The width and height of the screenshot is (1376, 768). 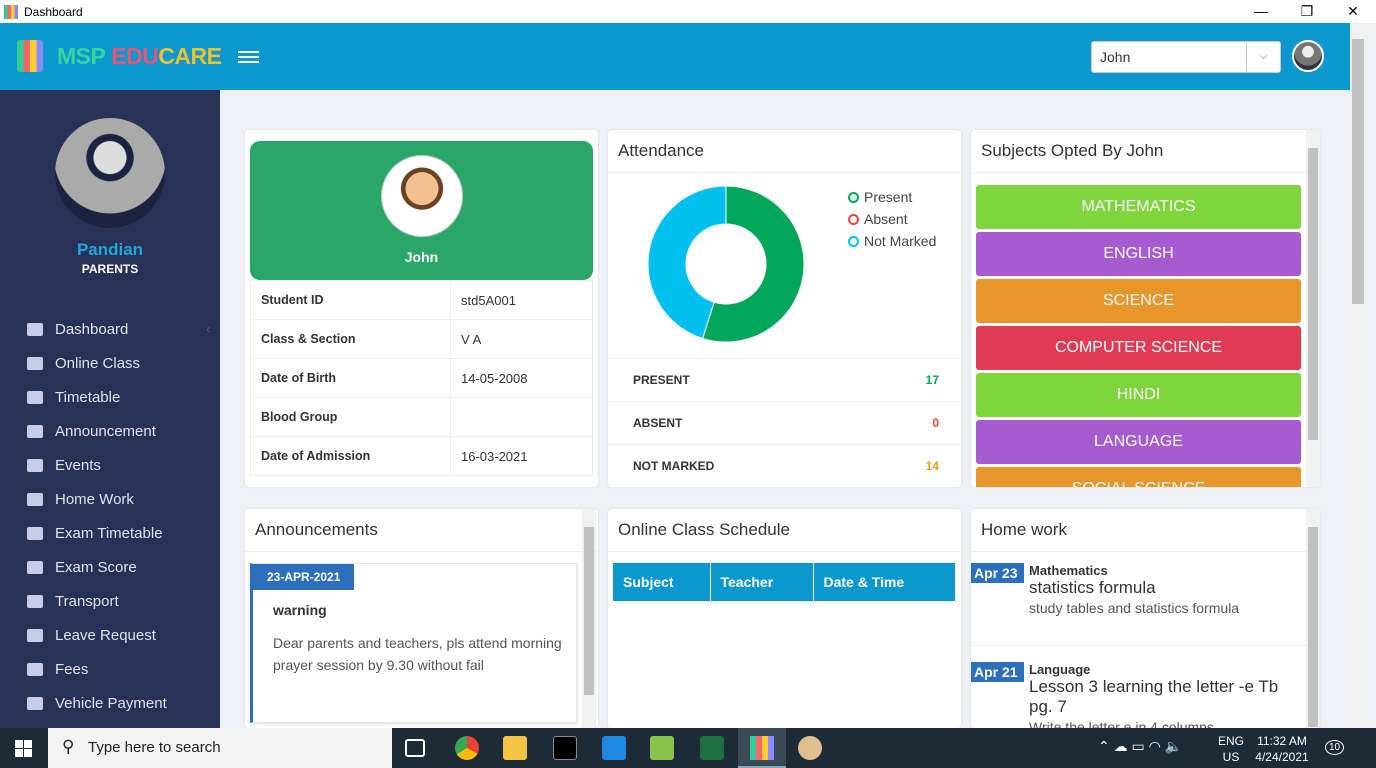 I want to click on present-row: PRESENT 17, so click(x=784, y=379).